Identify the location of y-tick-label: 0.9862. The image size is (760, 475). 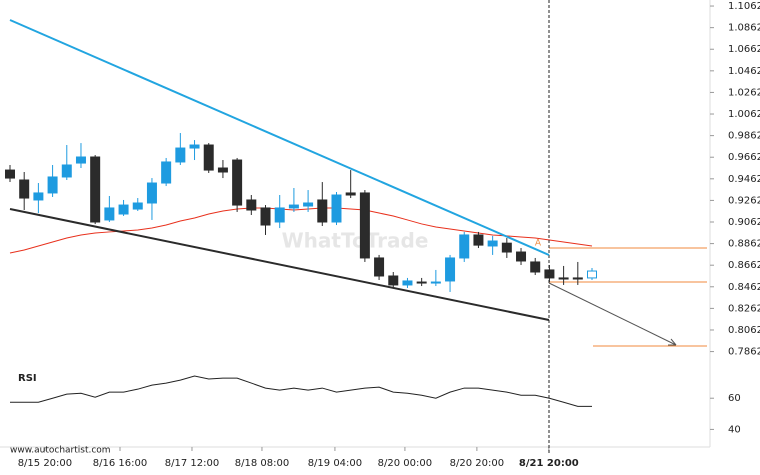
(744, 136).